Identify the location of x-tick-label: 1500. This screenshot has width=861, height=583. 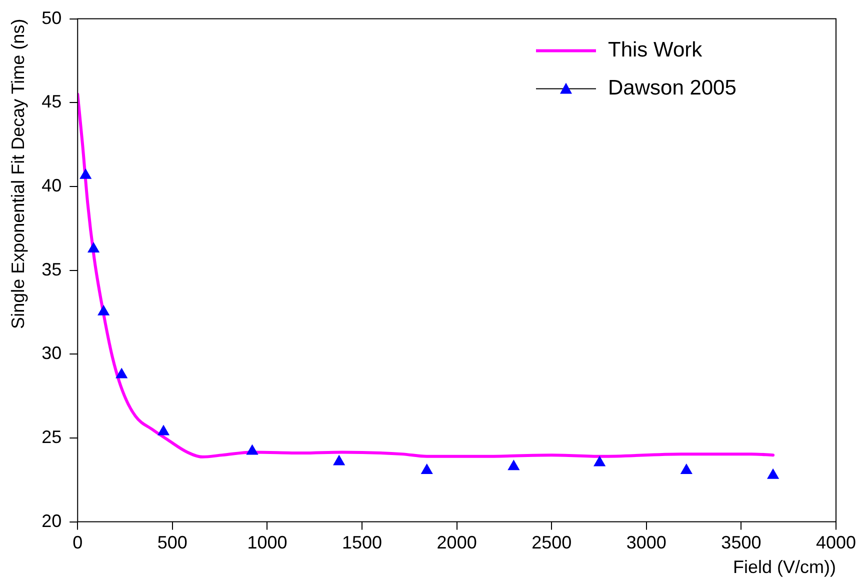
(362, 542).